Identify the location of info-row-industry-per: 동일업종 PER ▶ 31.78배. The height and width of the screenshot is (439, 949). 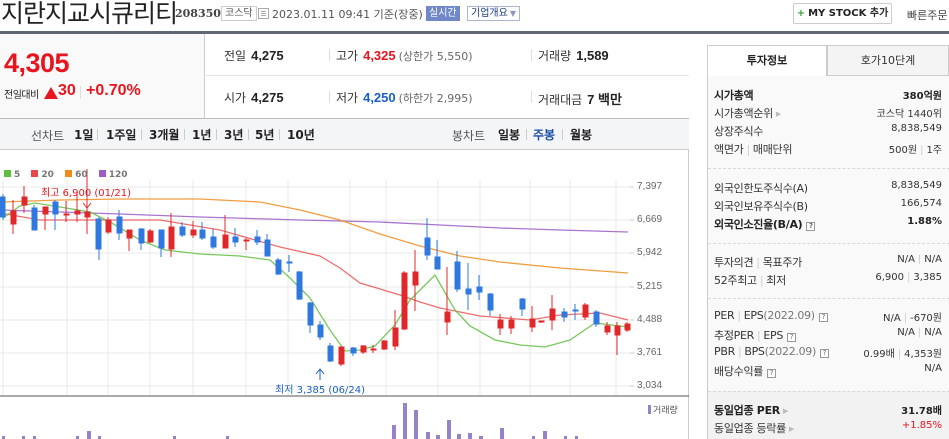
(828, 410).